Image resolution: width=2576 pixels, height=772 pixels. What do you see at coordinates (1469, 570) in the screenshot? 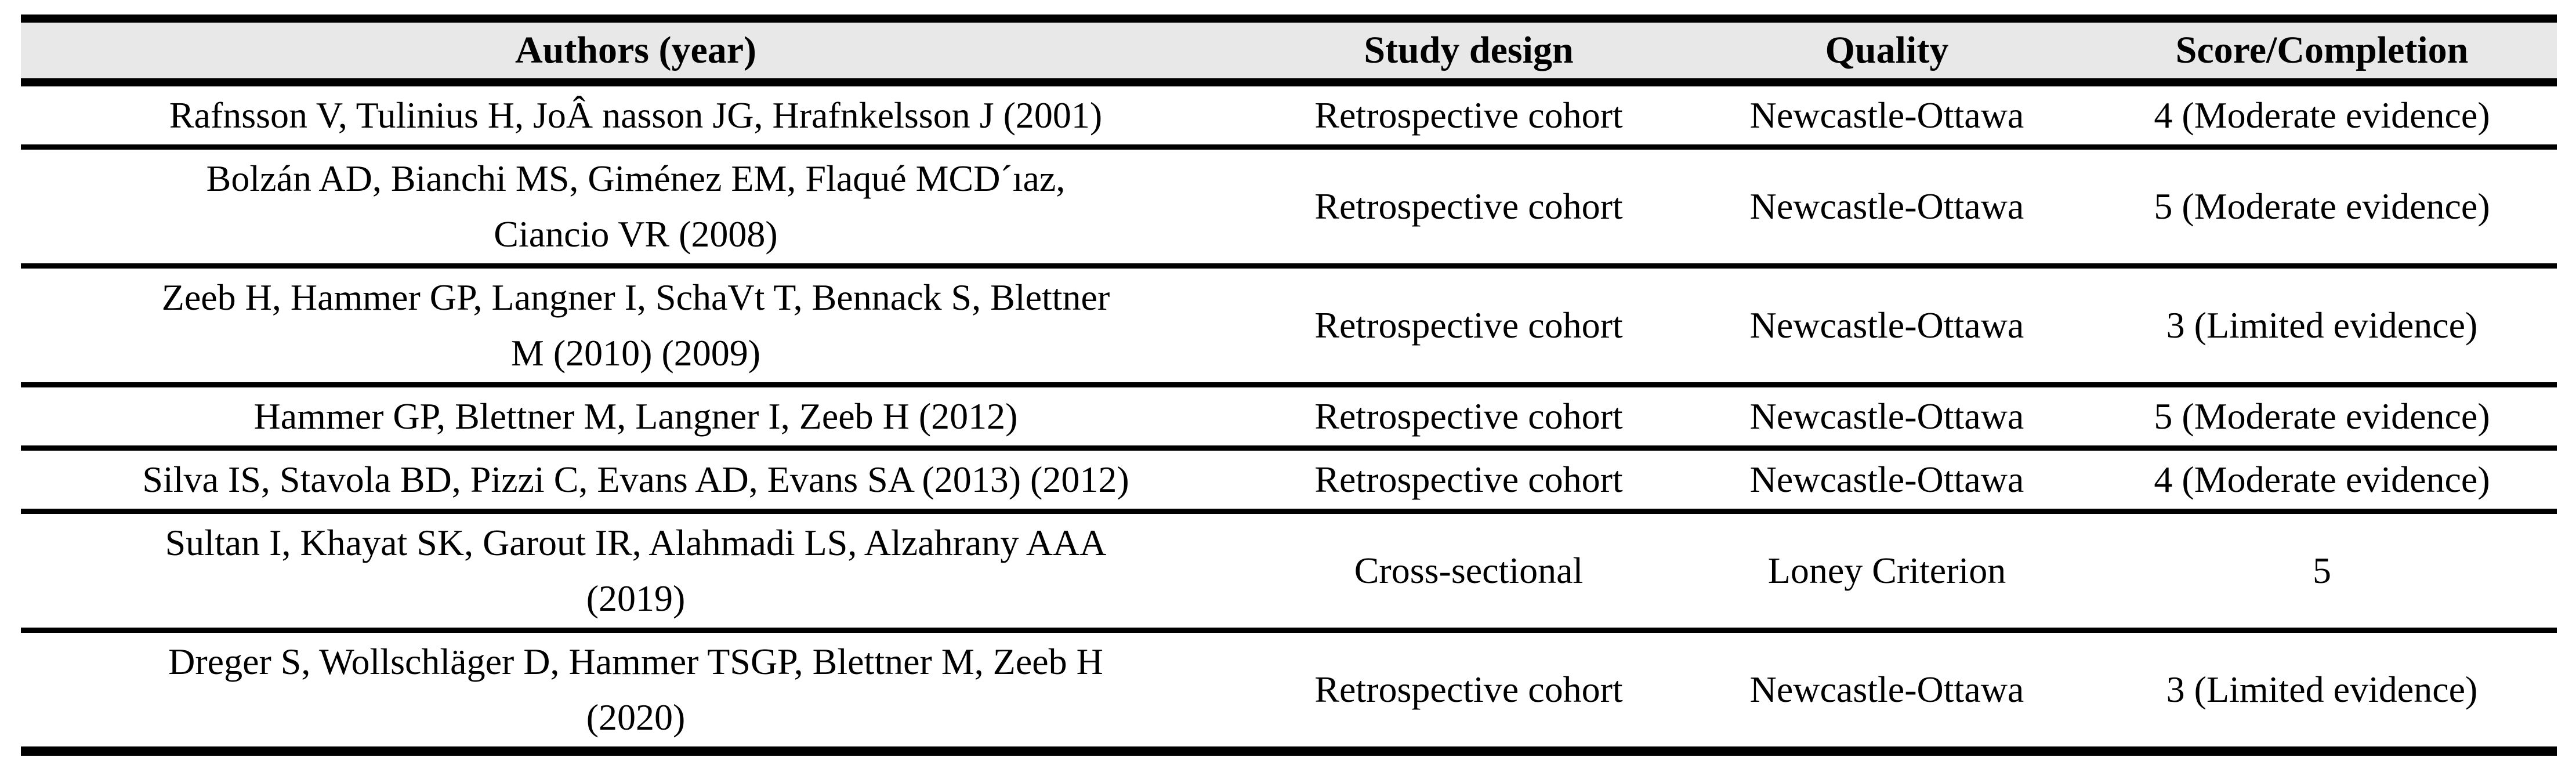
I see `study-design-cell: Cross-sectional` at bounding box center [1469, 570].